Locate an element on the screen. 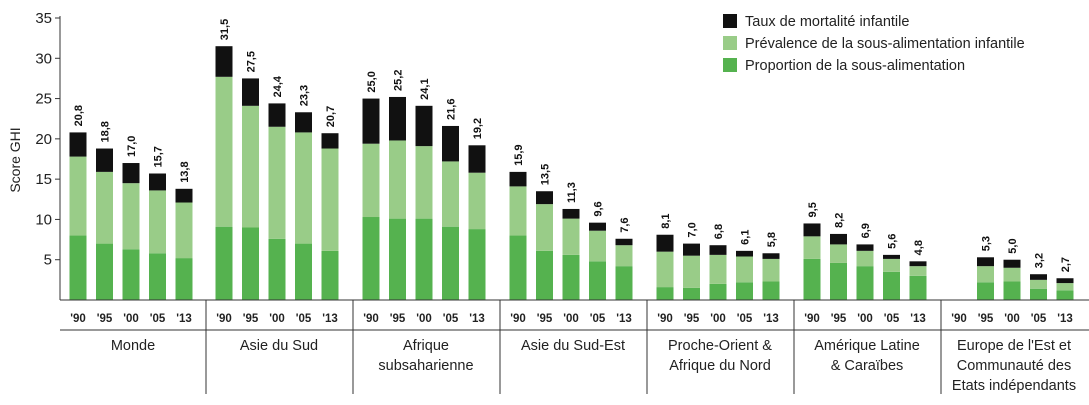 This screenshot has width=1089, height=405. data-label-total: 13,8 is located at coordinates (185, 171).